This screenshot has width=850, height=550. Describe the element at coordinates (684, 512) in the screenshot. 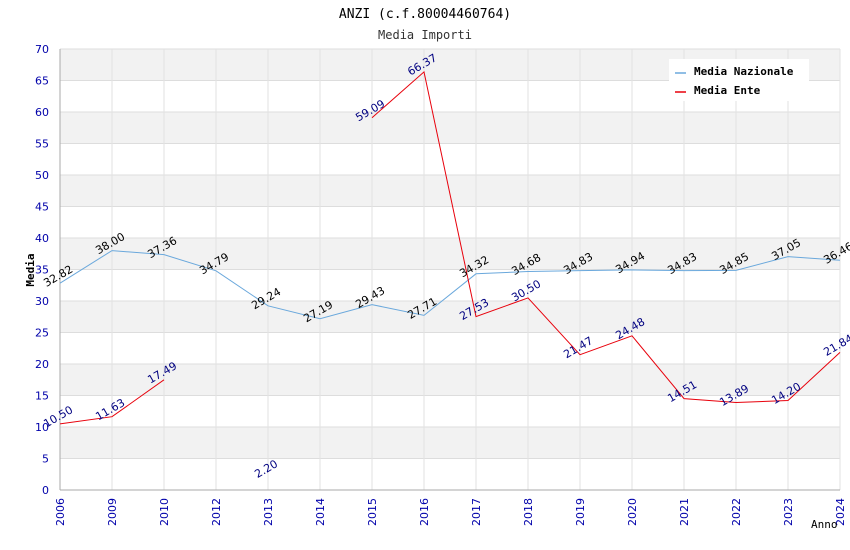

I see `x-tick-label: 2021` at that location.